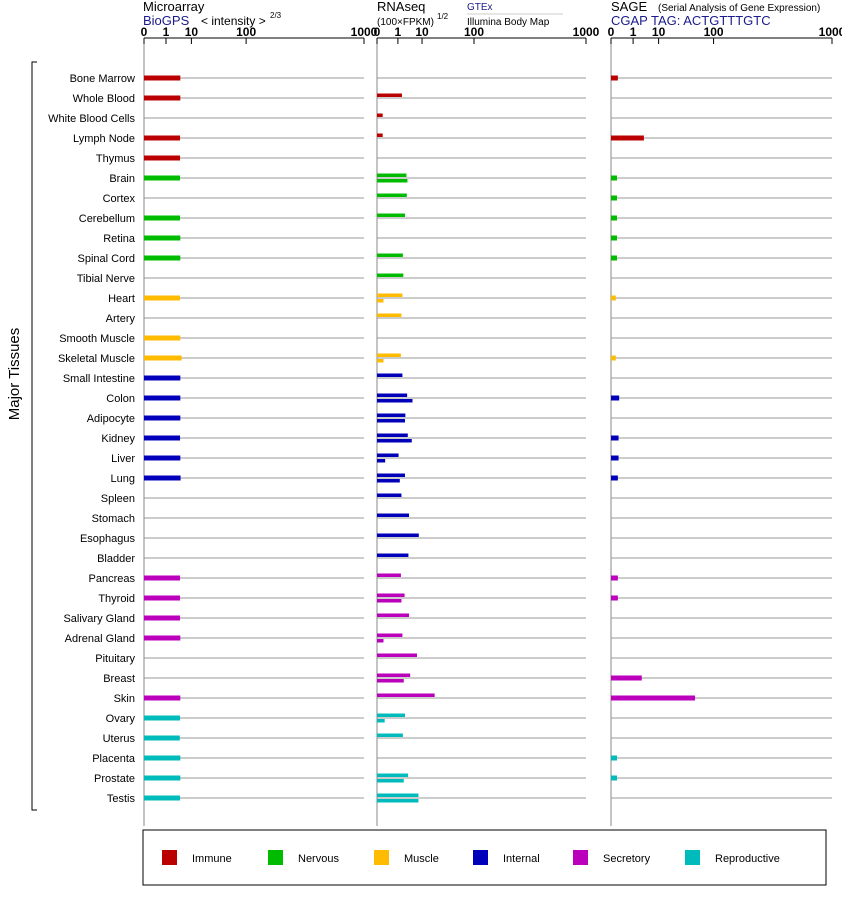 The height and width of the screenshot is (900, 842). Describe the element at coordinates (629, 7) in the screenshot. I see `sage-title: SAGE` at that location.